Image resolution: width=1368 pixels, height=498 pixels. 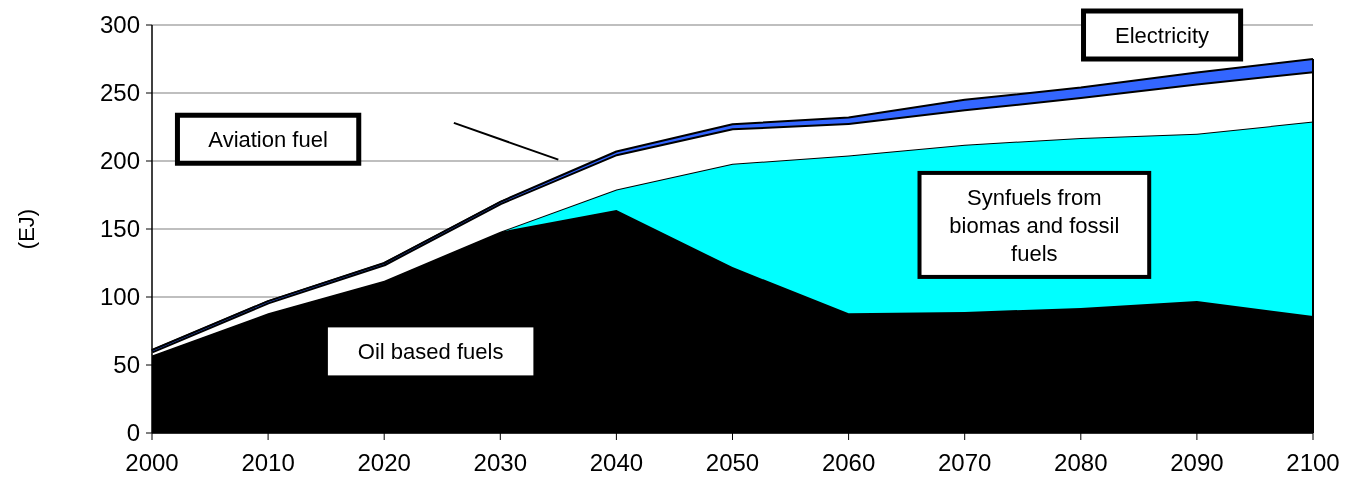 I want to click on series-label: Electricity, so click(x=1162, y=35).